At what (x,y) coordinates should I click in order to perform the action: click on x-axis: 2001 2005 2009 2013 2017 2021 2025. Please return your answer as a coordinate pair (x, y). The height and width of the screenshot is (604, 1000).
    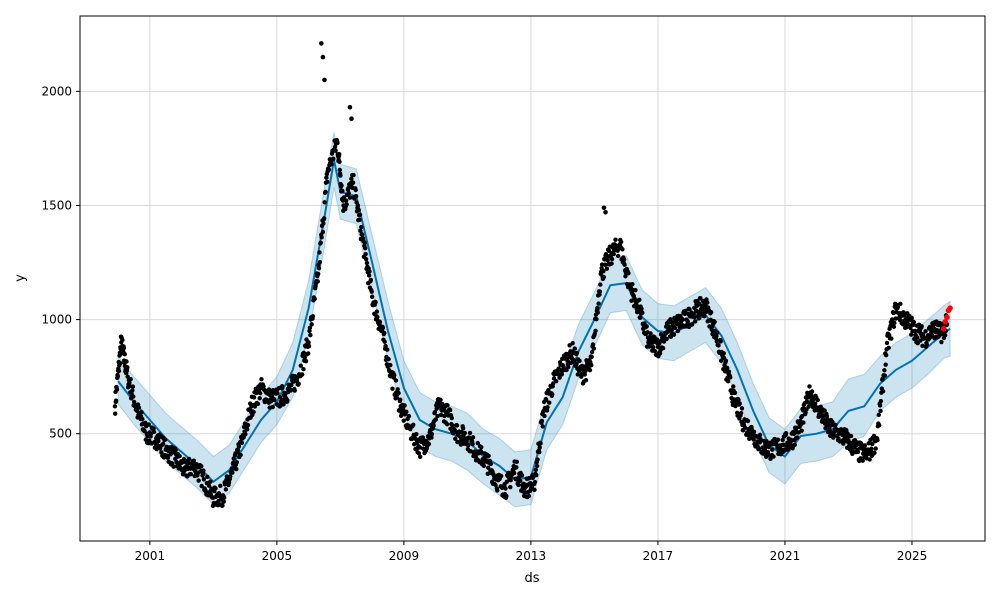
    Looking at the image, I should click on (531, 552).